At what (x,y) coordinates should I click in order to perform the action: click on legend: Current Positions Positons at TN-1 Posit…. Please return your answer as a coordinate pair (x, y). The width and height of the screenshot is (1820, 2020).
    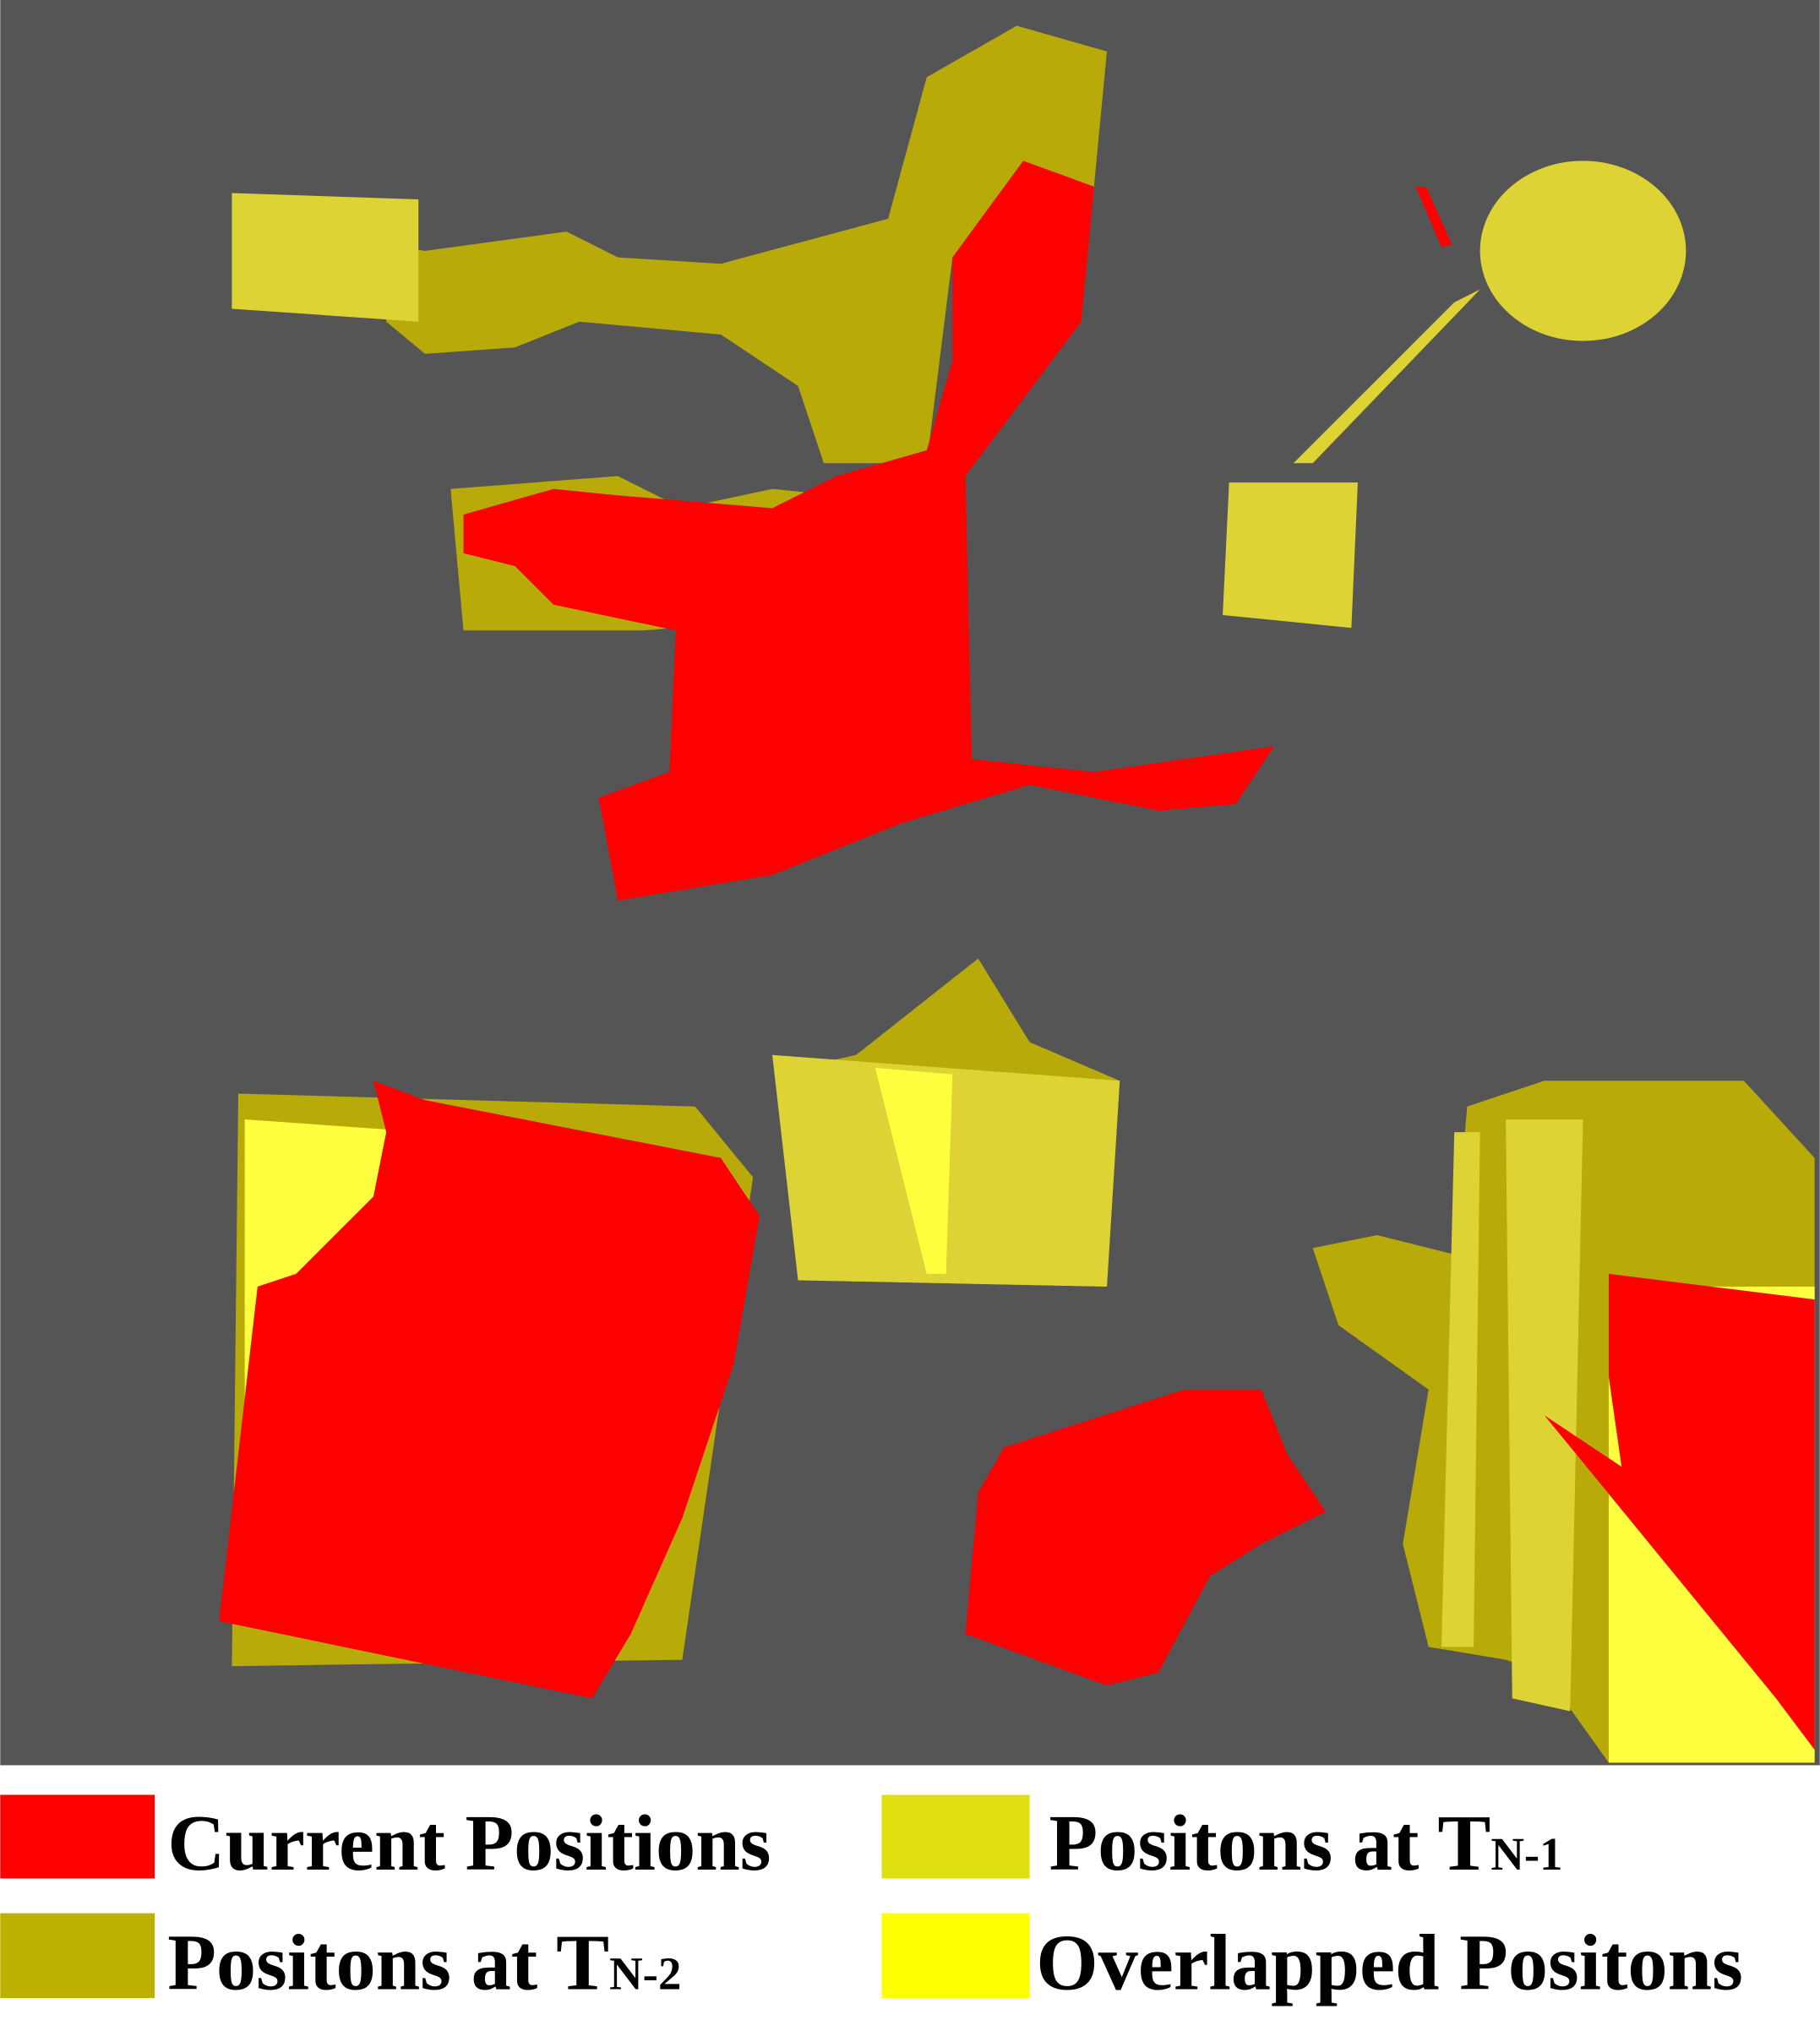
    Looking at the image, I should click on (872, 1900).